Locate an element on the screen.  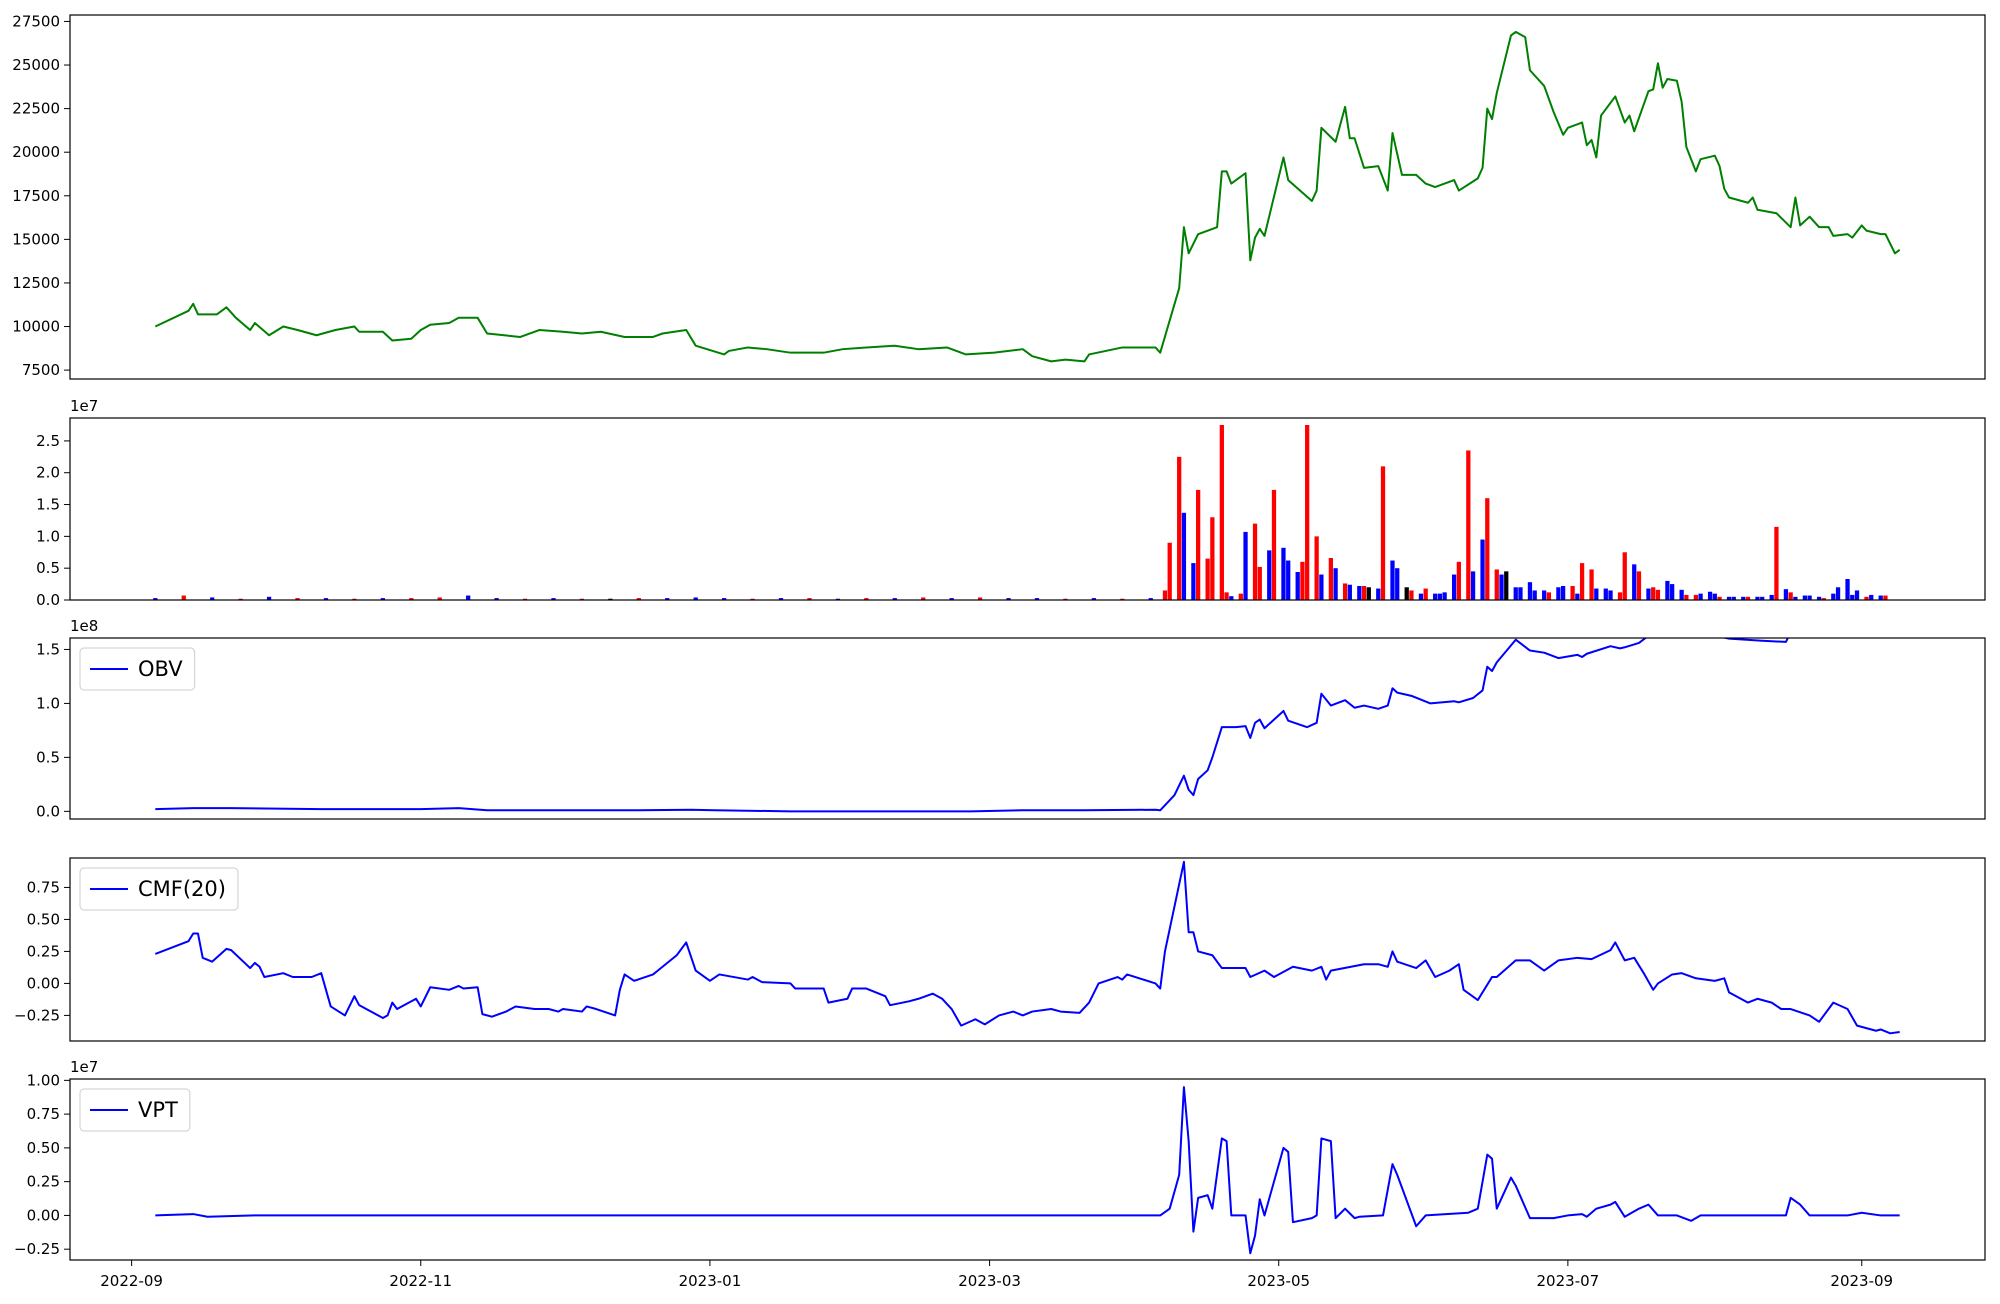
offset-label: 1e7 is located at coordinates (84, 1067).